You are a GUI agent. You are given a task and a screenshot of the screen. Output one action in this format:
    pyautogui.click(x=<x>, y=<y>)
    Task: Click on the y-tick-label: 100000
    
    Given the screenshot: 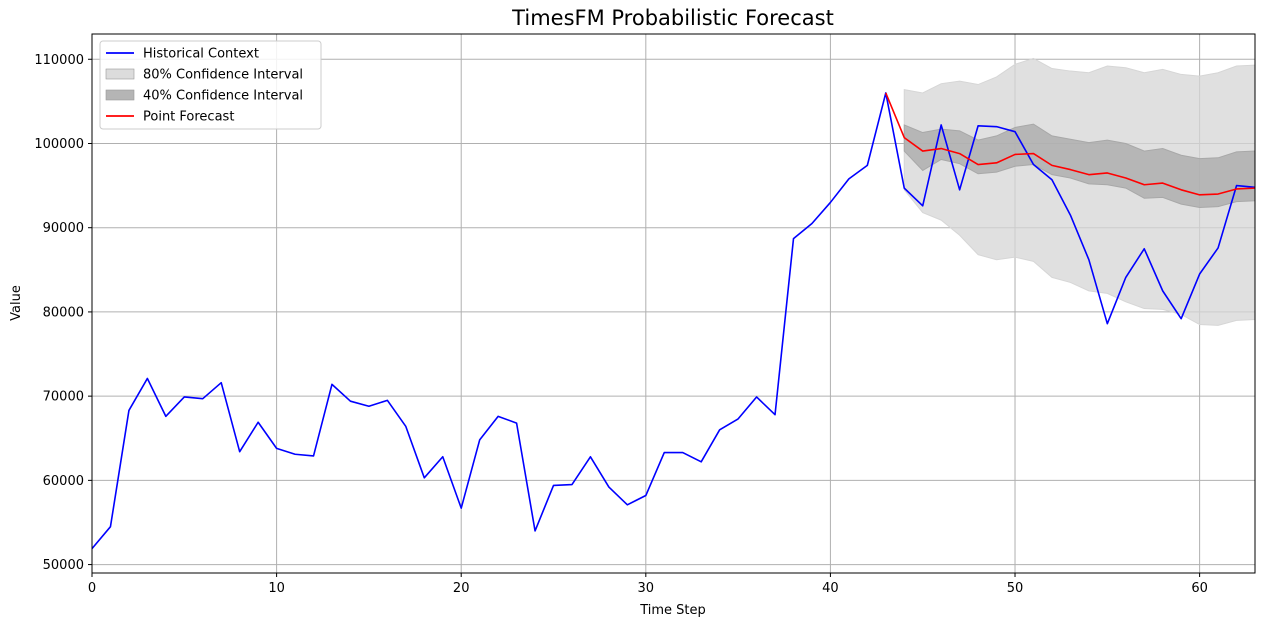 What is the action you would take?
    pyautogui.click(x=59, y=144)
    